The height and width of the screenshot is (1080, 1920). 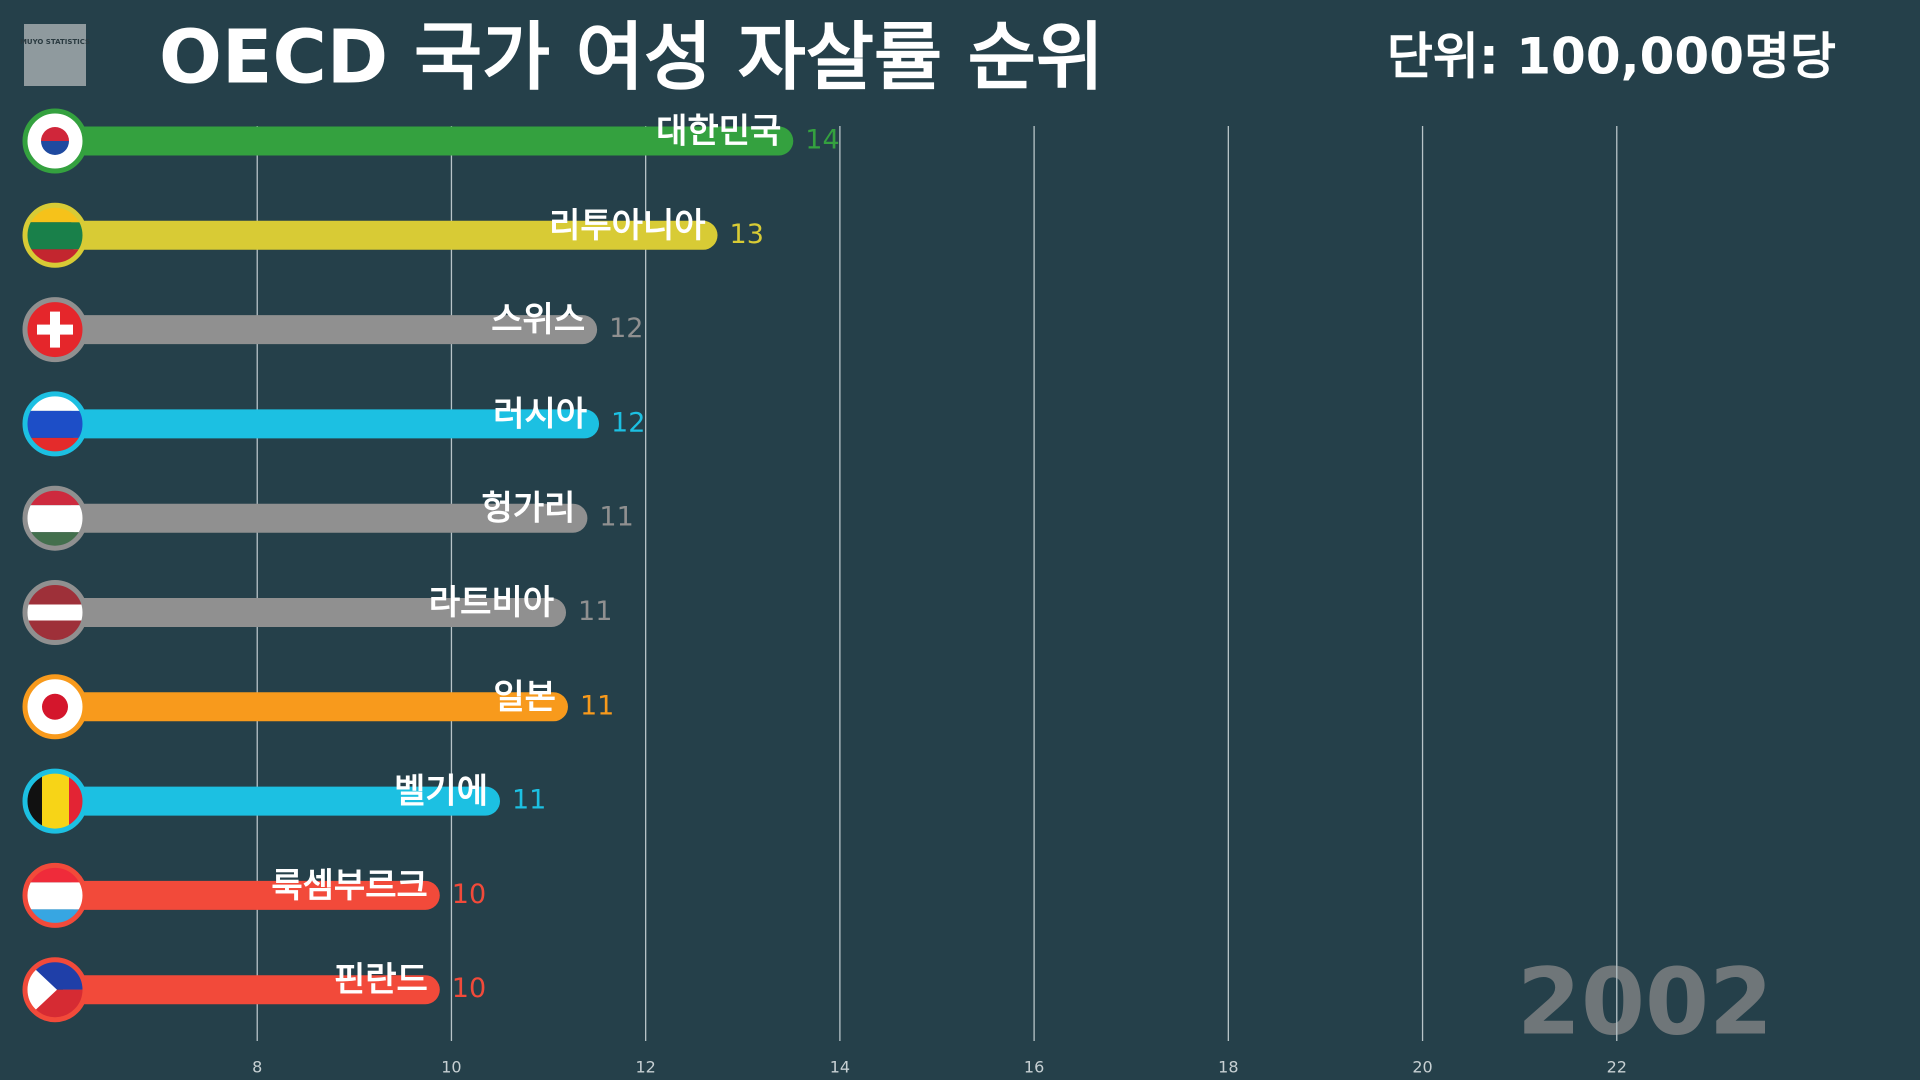 What do you see at coordinates (540, 414) in the screenshot?
I see `bar-label: 러시아` at bounding box center [540, 414].